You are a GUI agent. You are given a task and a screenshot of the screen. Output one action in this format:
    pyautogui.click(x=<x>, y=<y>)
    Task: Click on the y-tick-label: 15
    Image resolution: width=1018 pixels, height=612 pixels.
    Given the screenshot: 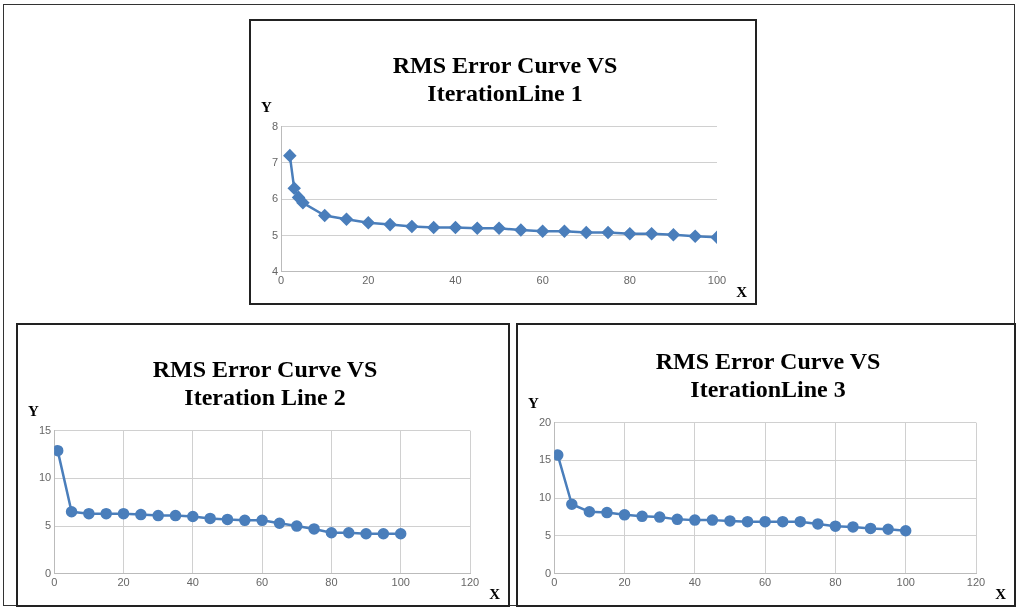 What is the action you would take?
    pyautogui.click(x=45, y=429)
    